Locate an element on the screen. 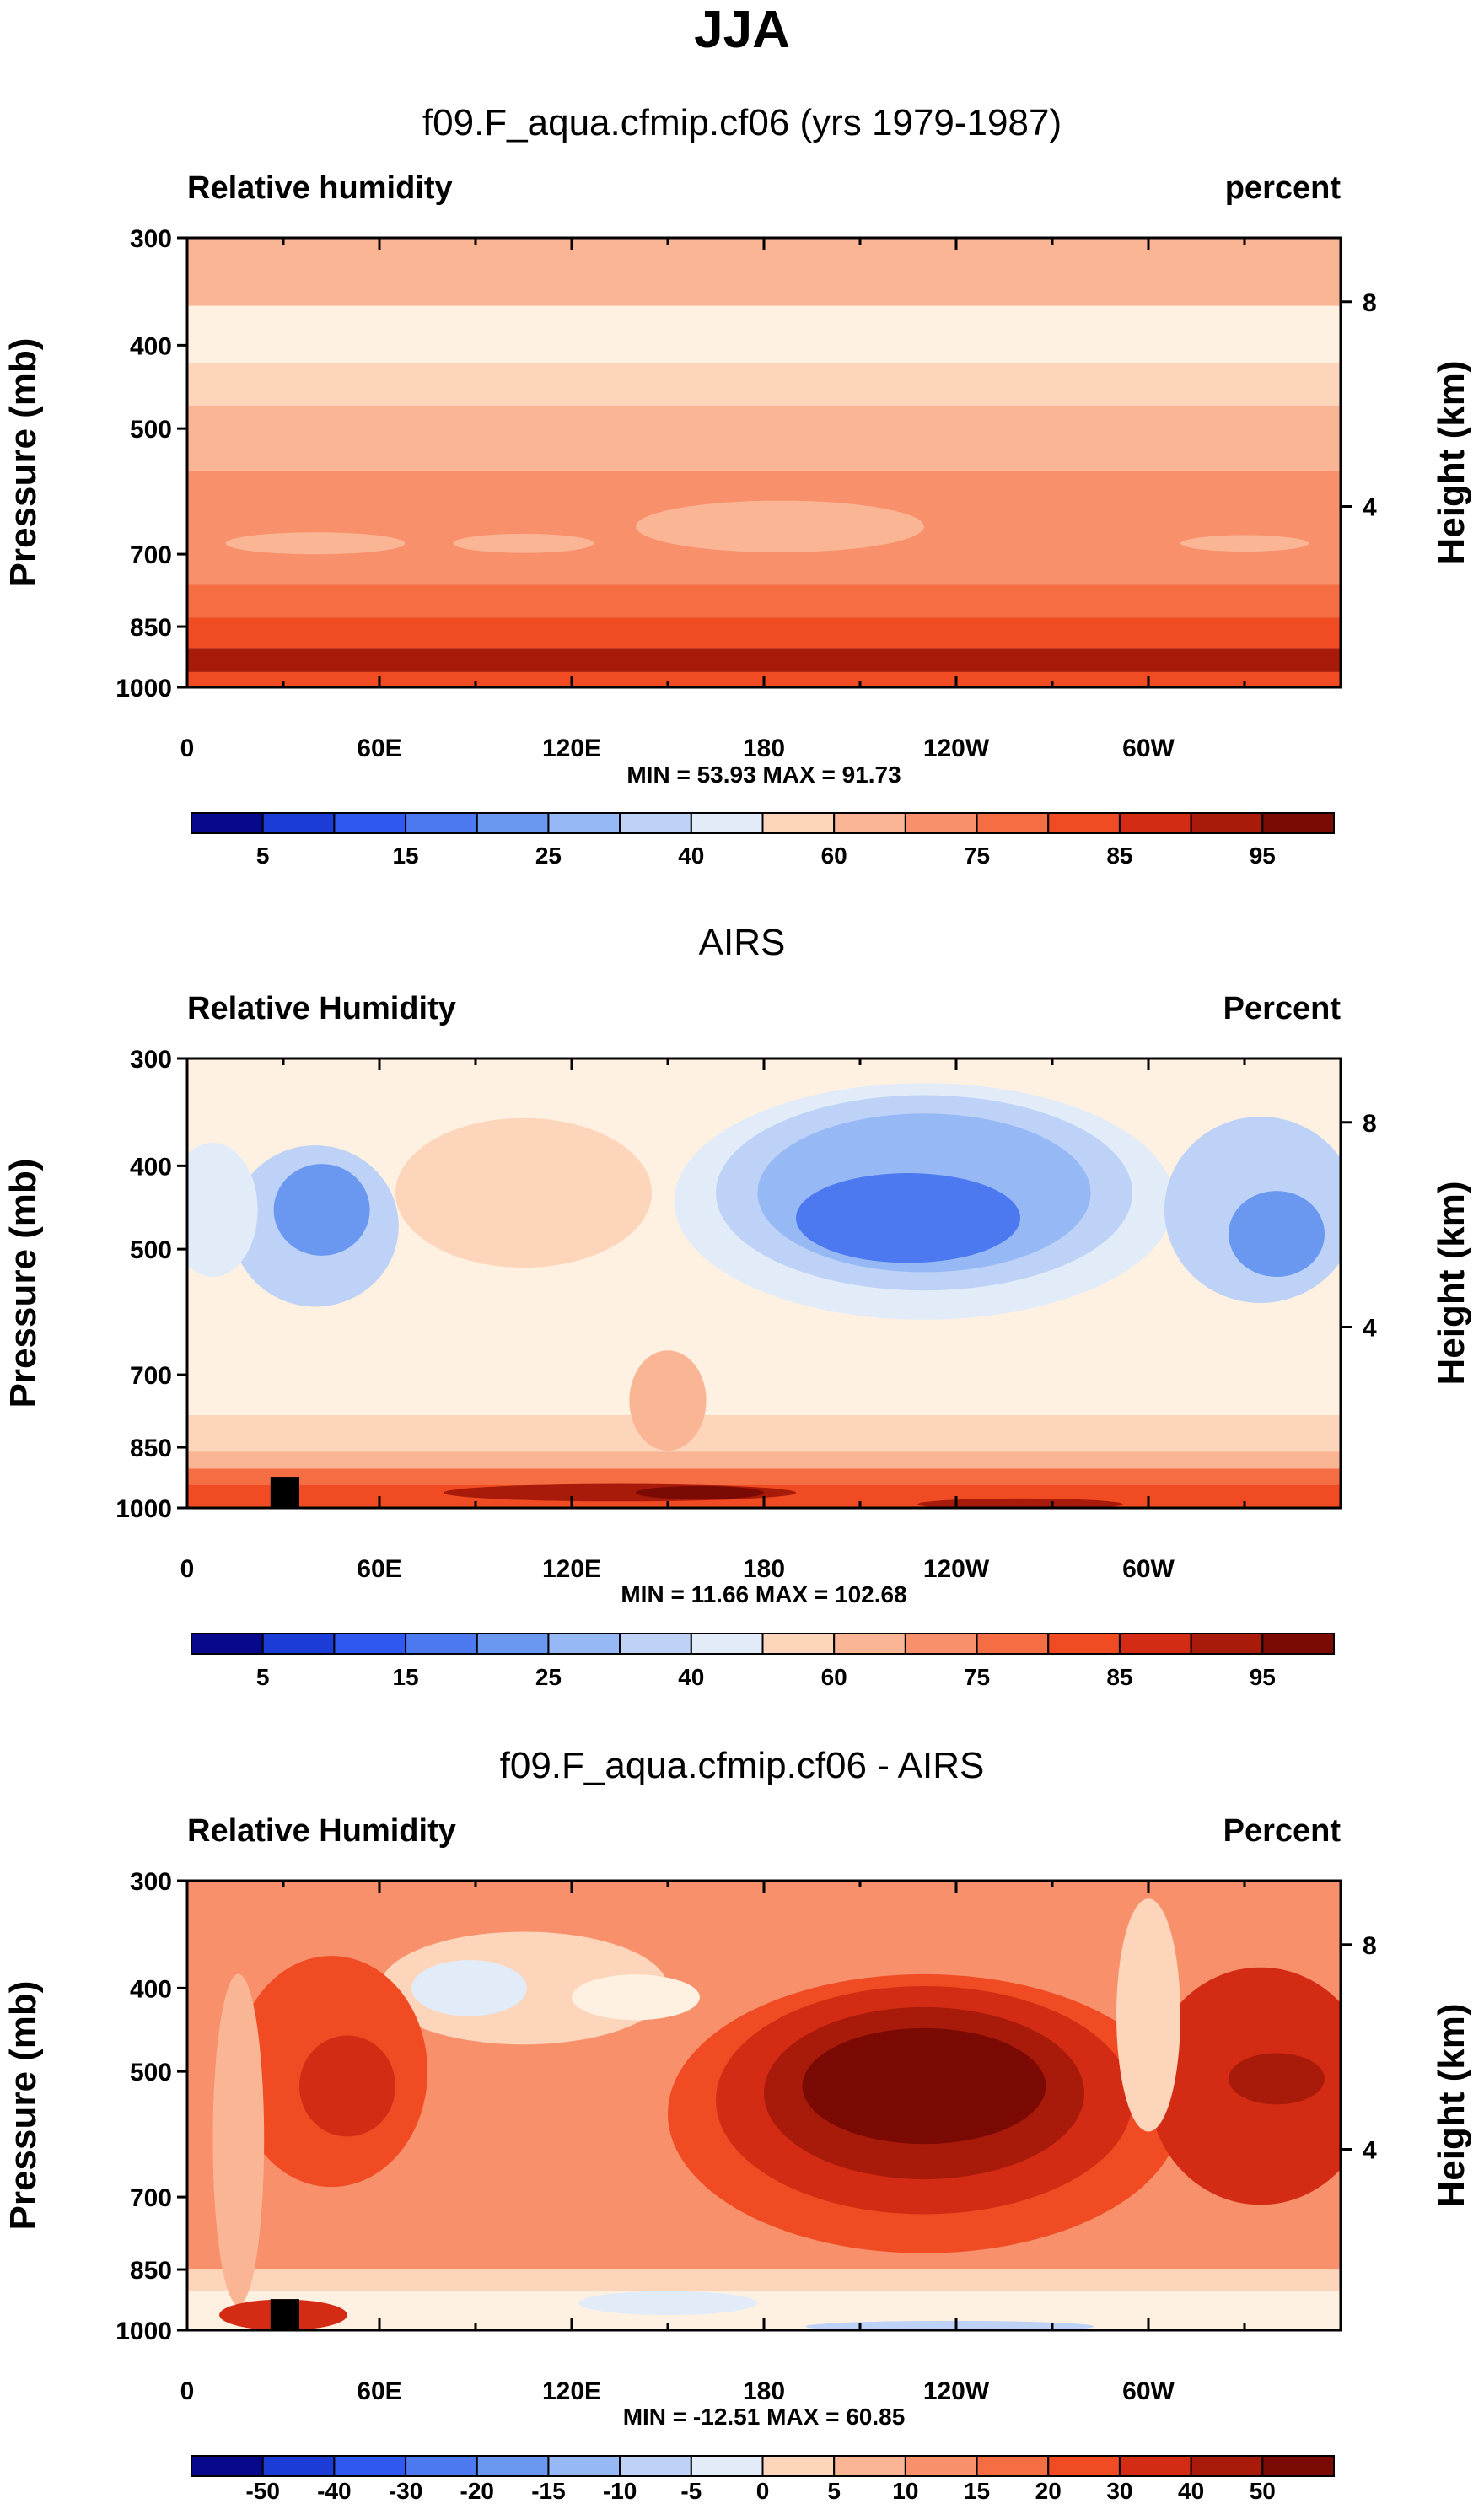 The height and width of the screenshot is (2509, 1484). min-max-label: MIN = 11.66 MAX = 102.68 is located at coordinates (763, 1594).